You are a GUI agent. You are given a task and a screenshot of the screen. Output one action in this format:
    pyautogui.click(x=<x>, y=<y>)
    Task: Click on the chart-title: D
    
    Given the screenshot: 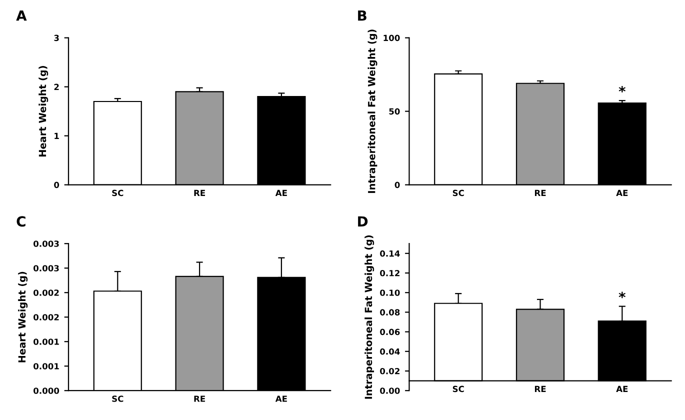 What is the action you would take?
    pyautogui.click(x=363, y=221)
    